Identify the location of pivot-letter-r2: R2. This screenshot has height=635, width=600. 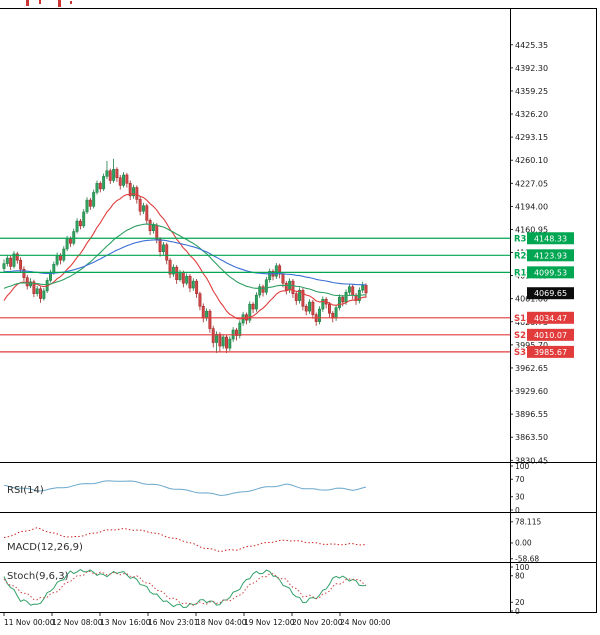
(520, 256).